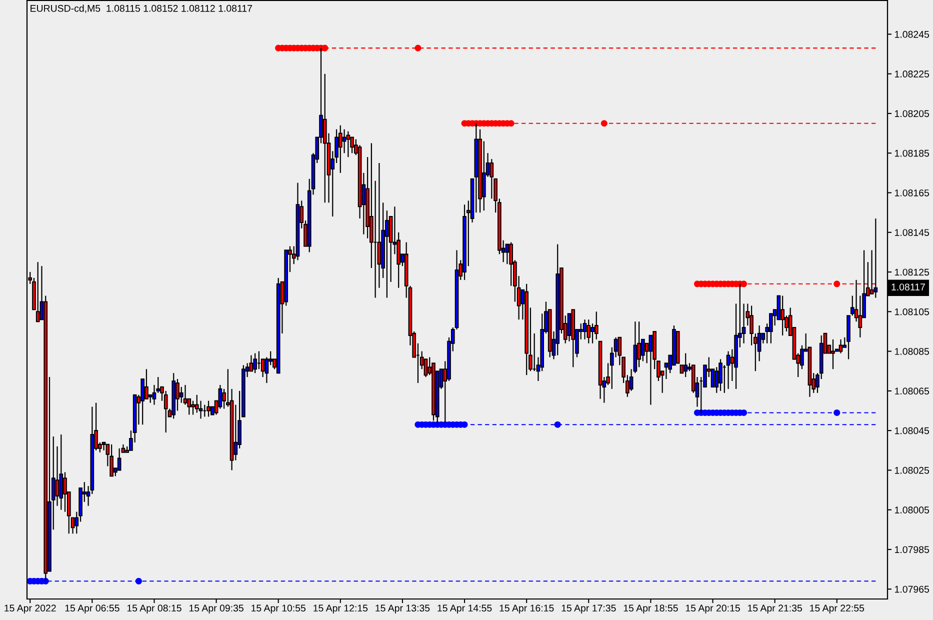  I want to click on y-tick-label: 1.08065, so click(912, 391).